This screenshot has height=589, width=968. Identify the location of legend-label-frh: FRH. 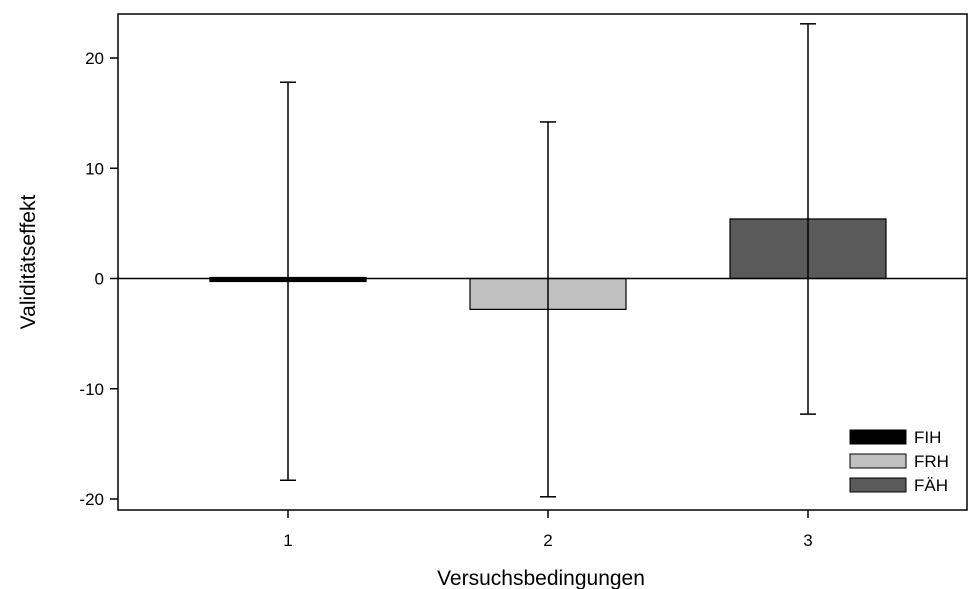
(931, 461).